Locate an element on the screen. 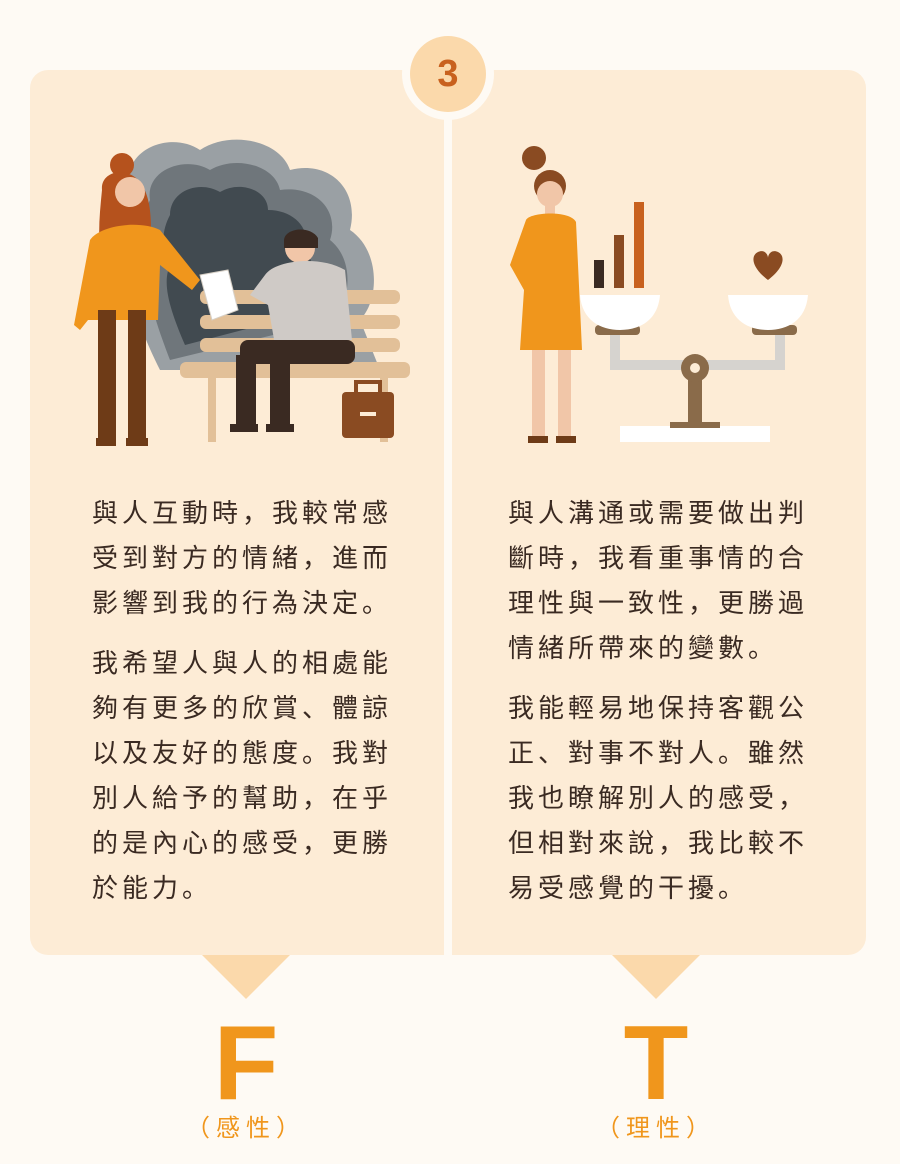  step-number: 3 is located at coordinates (448, 74).